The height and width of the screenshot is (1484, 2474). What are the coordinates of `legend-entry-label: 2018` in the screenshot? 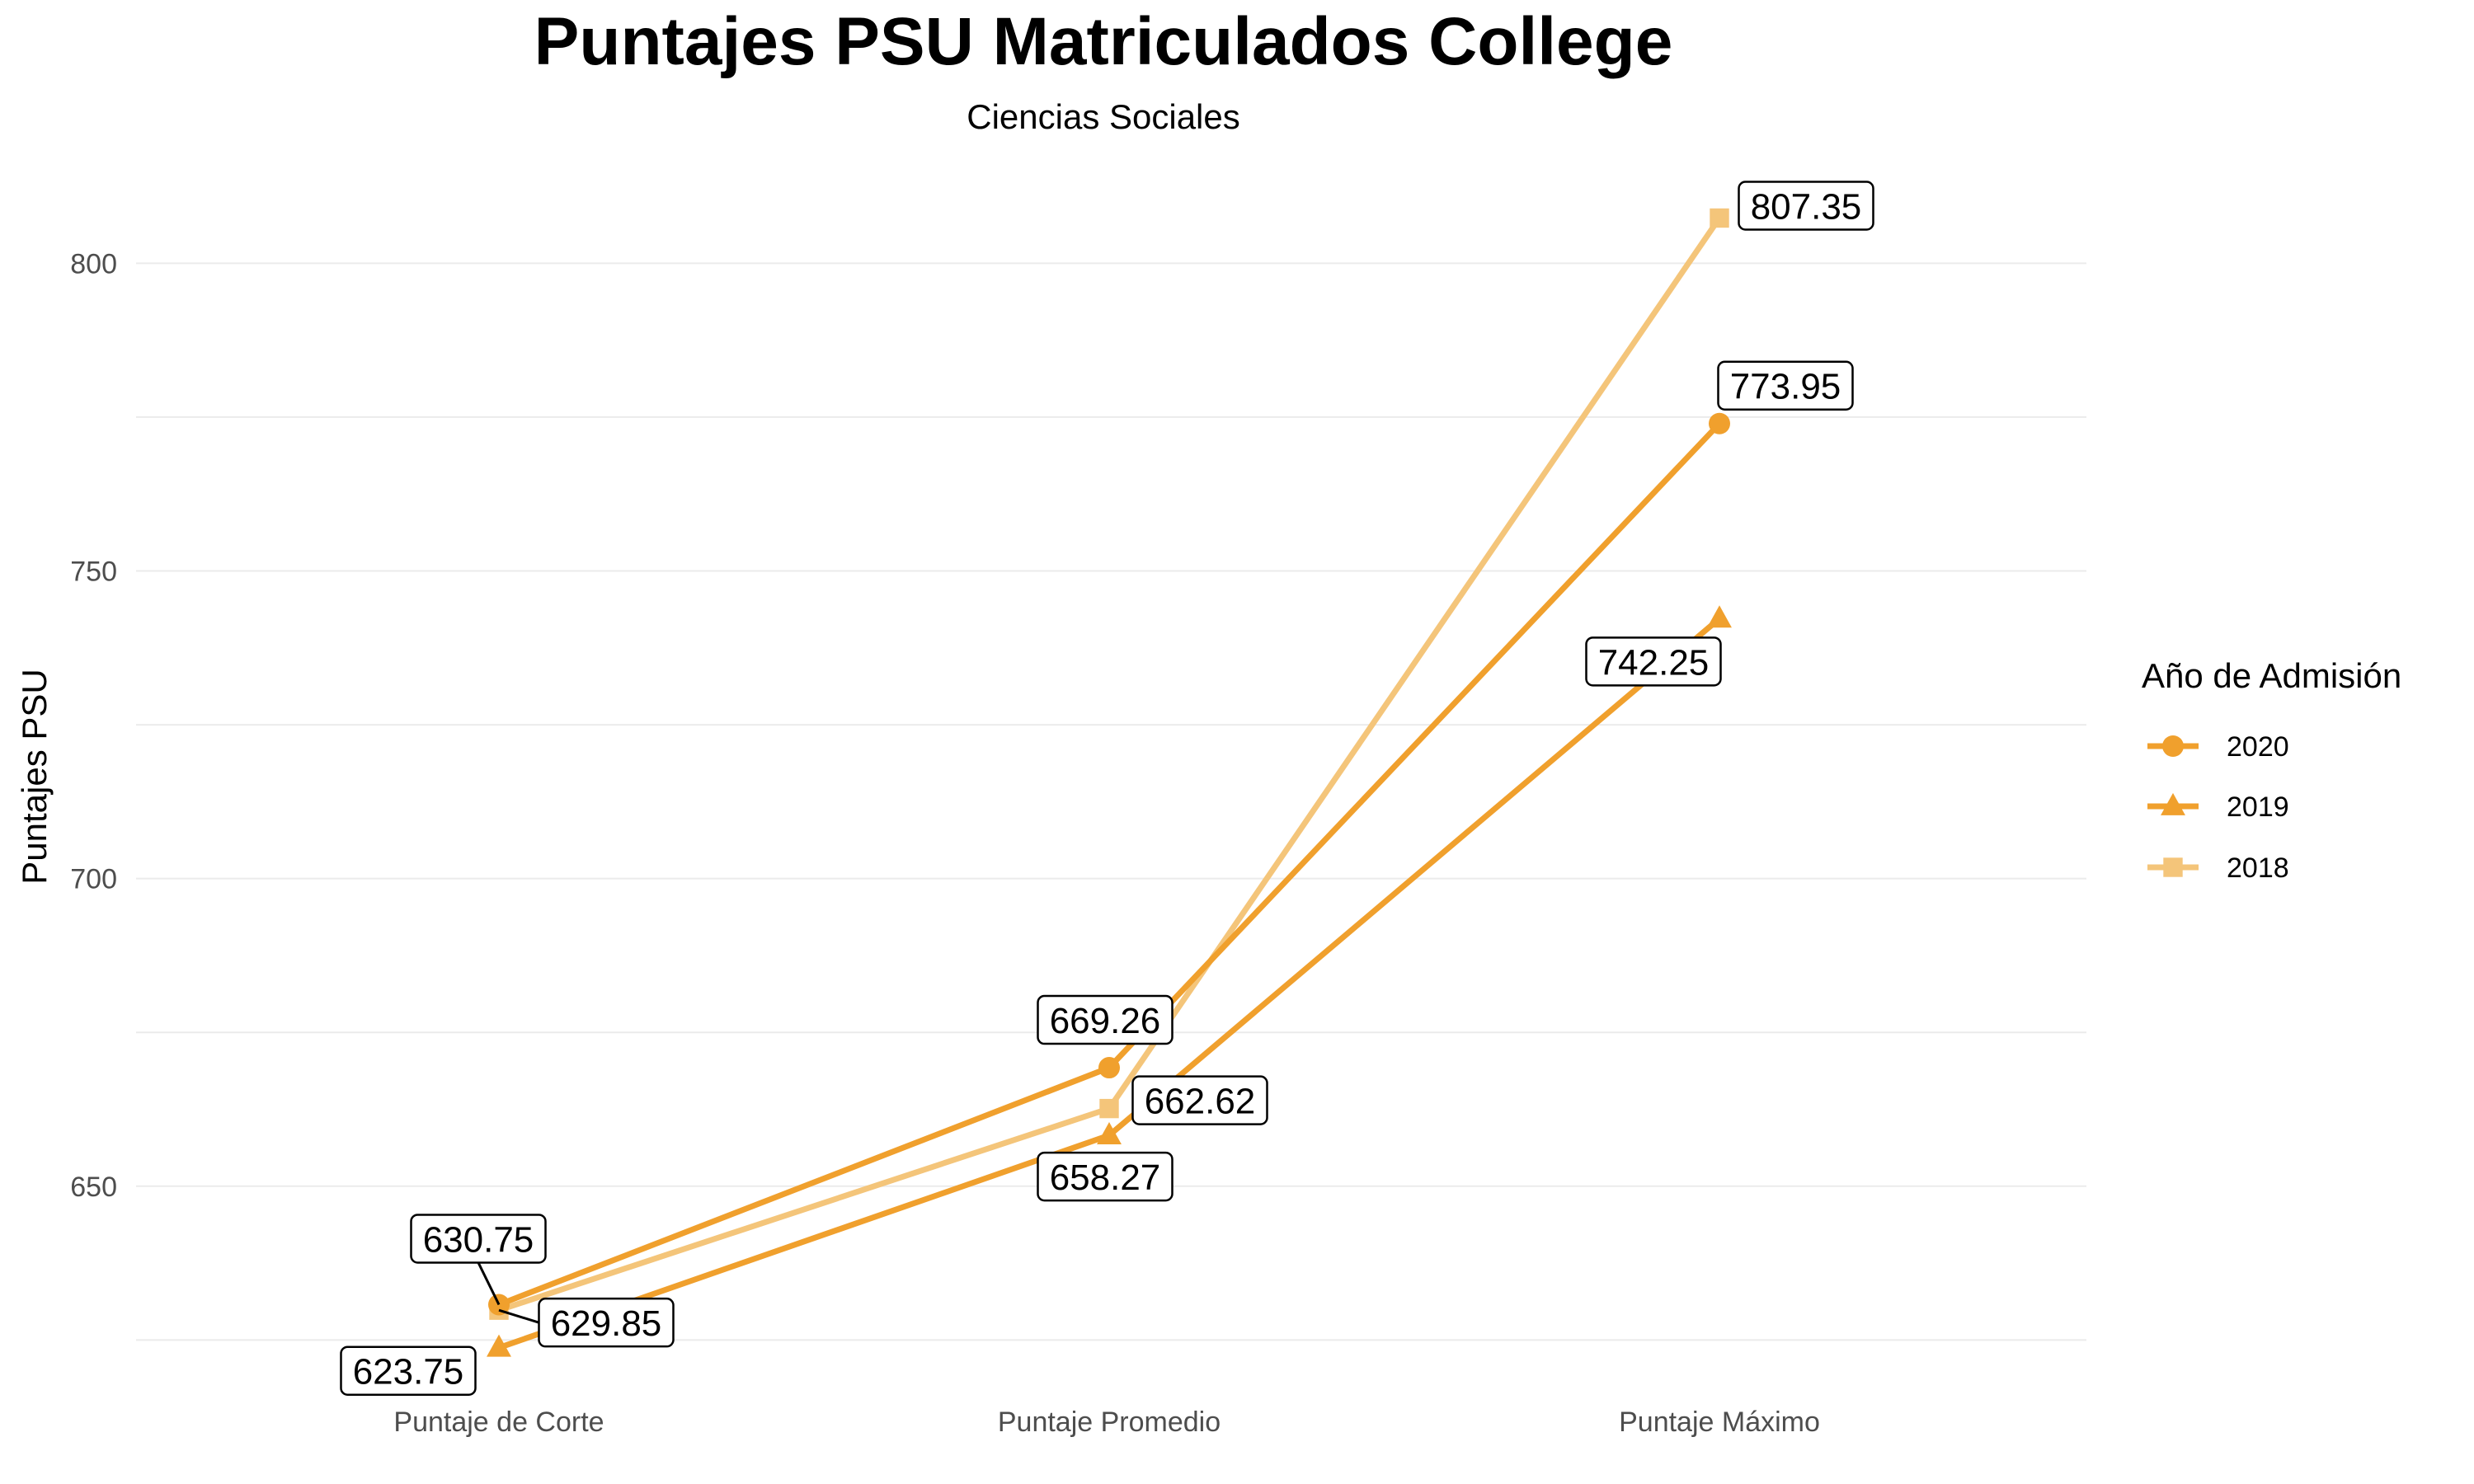 It's located at (2258, 868).